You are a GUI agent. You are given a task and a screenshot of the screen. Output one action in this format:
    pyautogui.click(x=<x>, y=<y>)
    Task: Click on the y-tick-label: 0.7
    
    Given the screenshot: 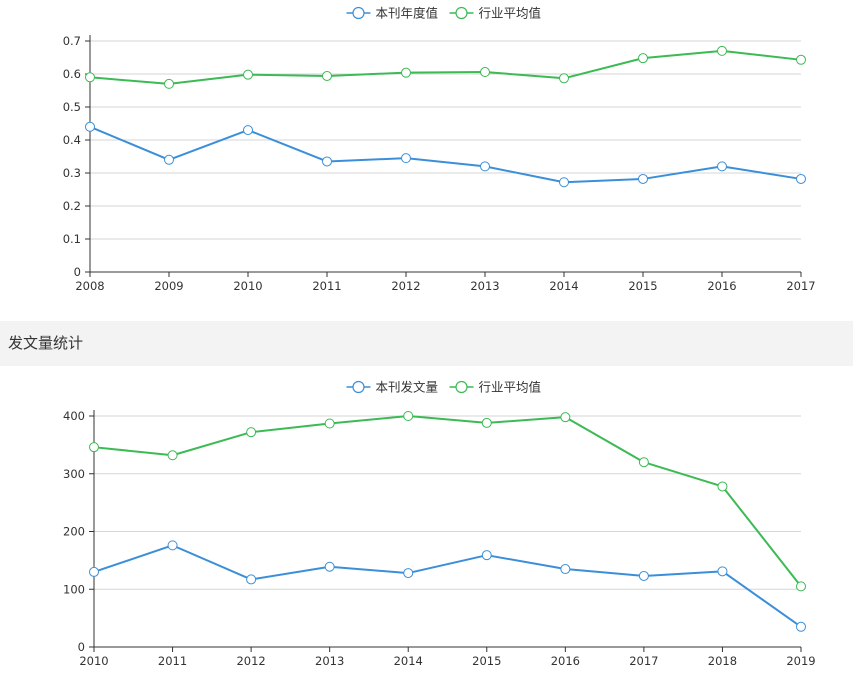 What is the action you would take?
    pyautogui.click(x=72, y=41)
    